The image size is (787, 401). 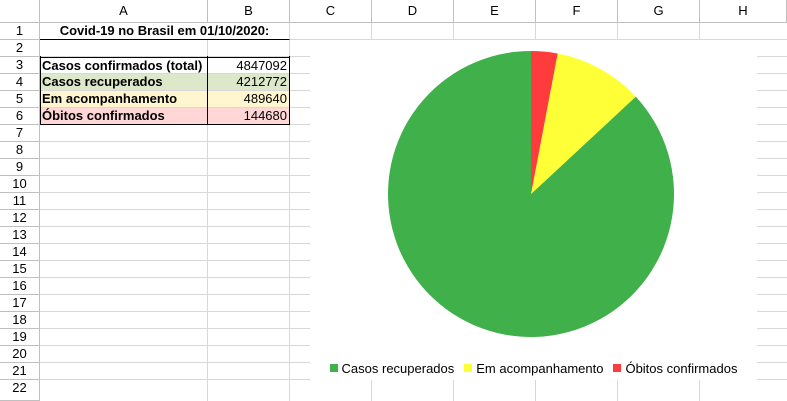 I want to click on row-header-16: 16, so click(x=20, y=286).